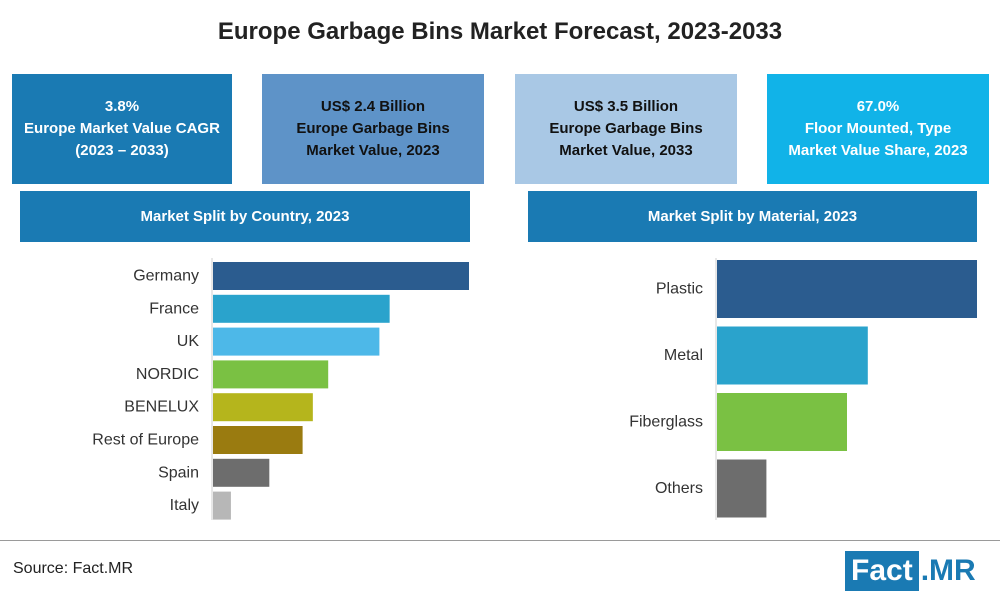  What do you see at coordinates (184, 505) in the screenshot?
I see `country-label-italy: Italy` at bounding box center [184, 505].